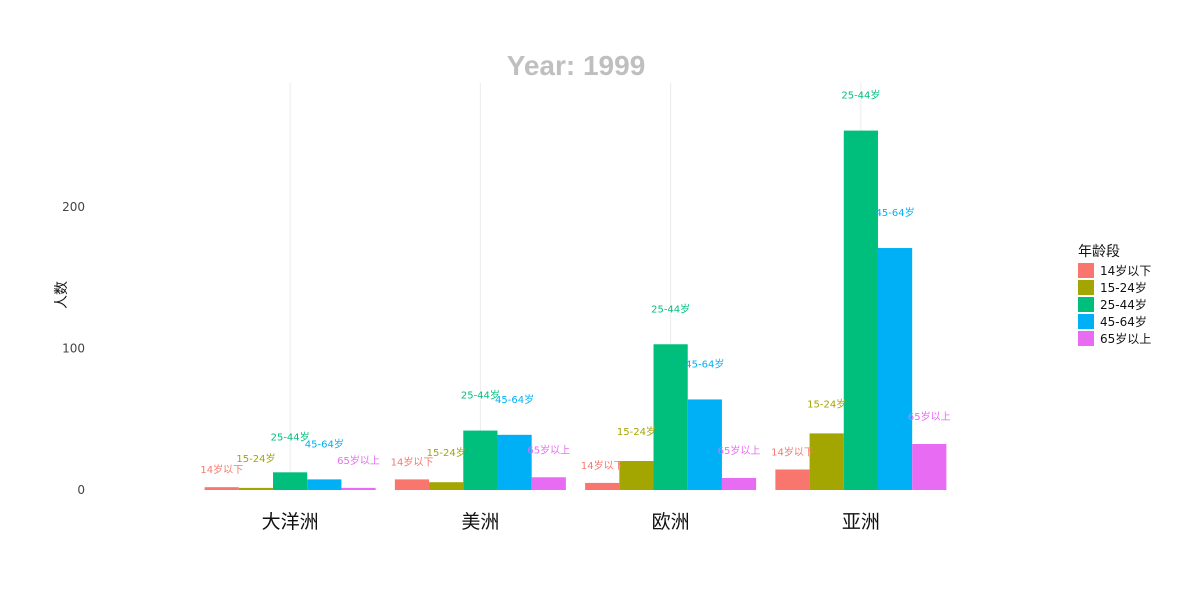 This screenshot has width=1200, height=600. I want to click on legend-item-label: 45-64岁, so click(1123, 321).